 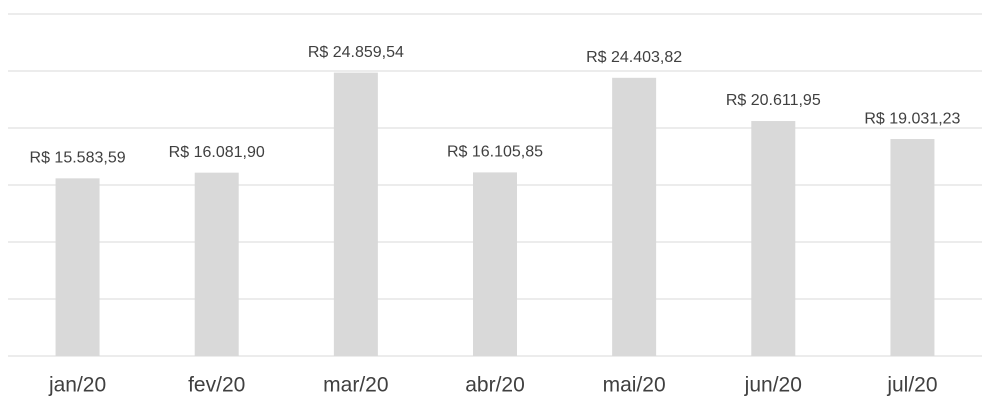 What do you see at coordinates (773, 385) in the screenshot?
I see `x-tick-label: jun/20` at bounding box center [773, 385].